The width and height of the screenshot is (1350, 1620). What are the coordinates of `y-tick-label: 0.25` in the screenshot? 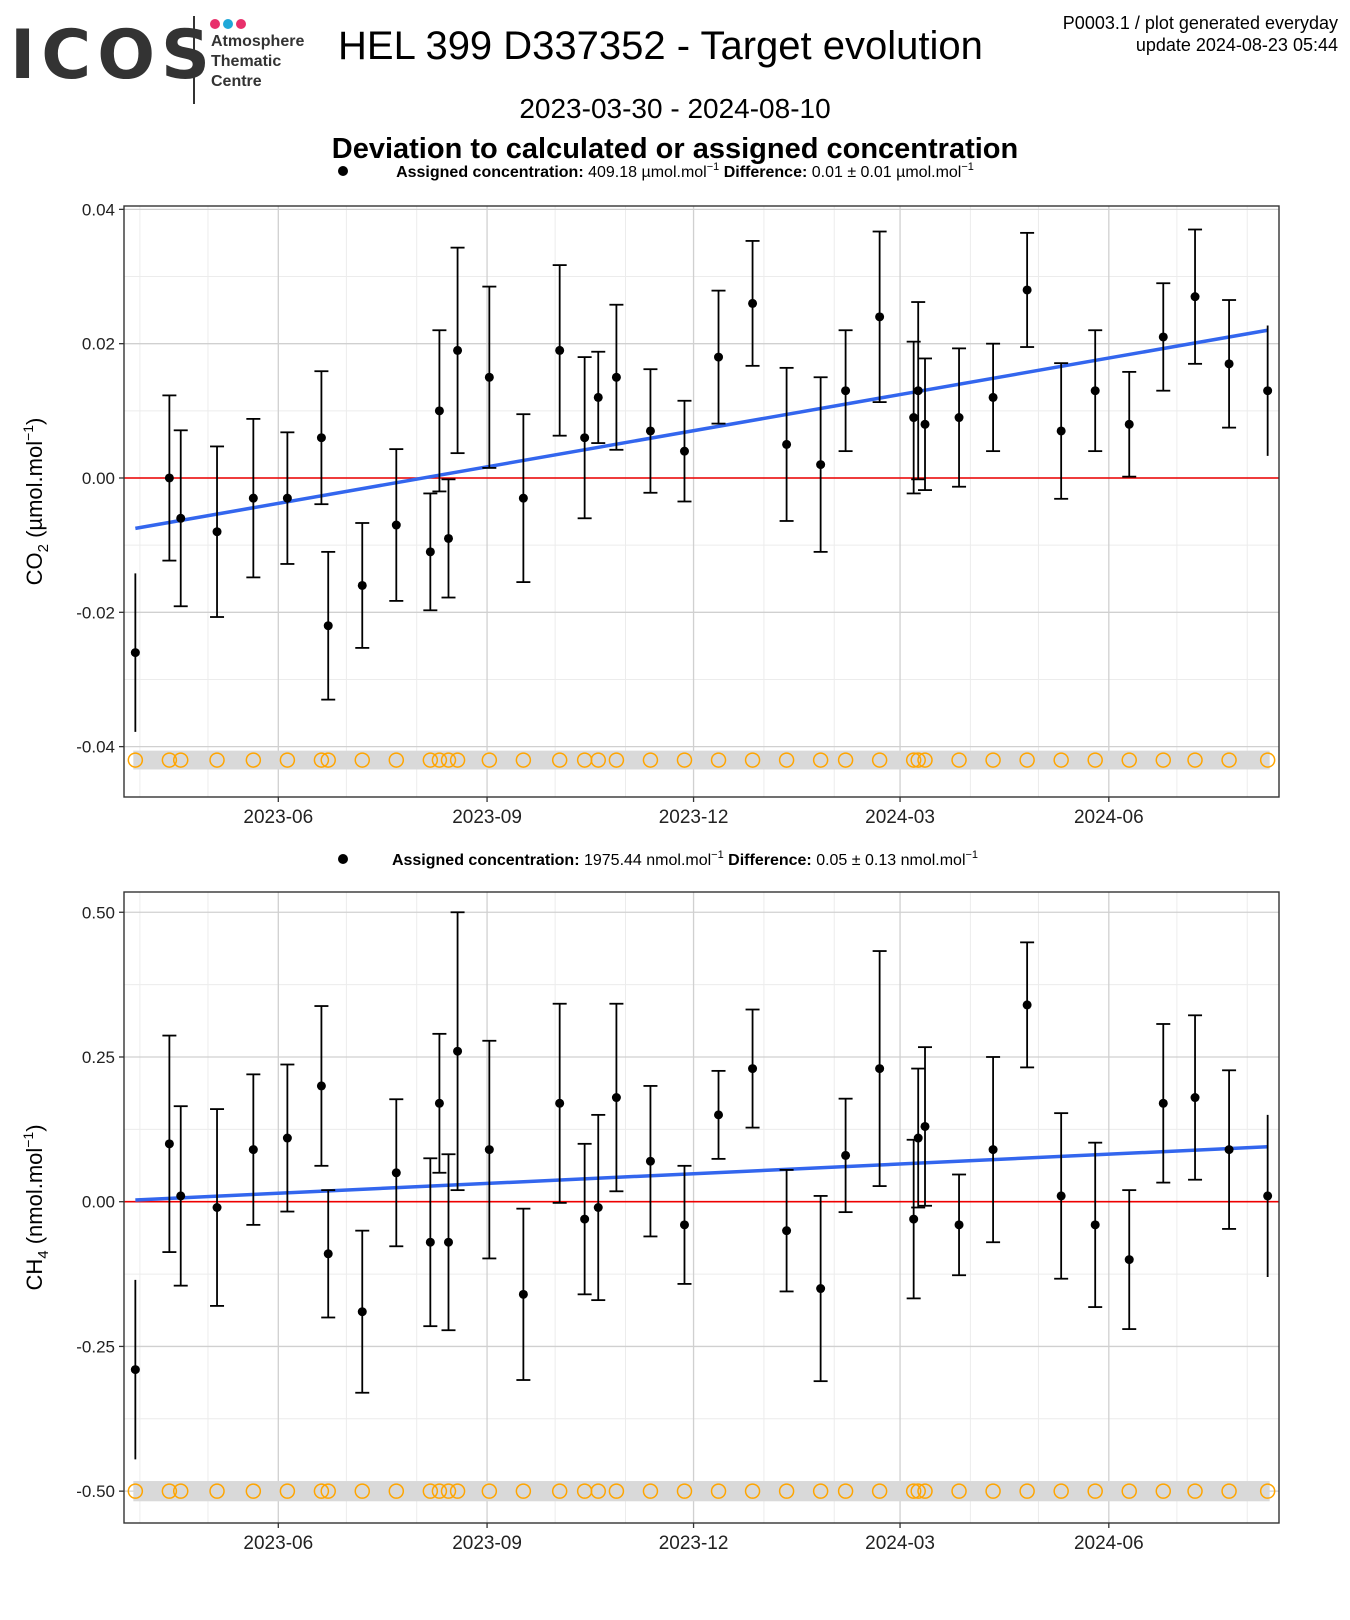 It's located at (98, 1057).